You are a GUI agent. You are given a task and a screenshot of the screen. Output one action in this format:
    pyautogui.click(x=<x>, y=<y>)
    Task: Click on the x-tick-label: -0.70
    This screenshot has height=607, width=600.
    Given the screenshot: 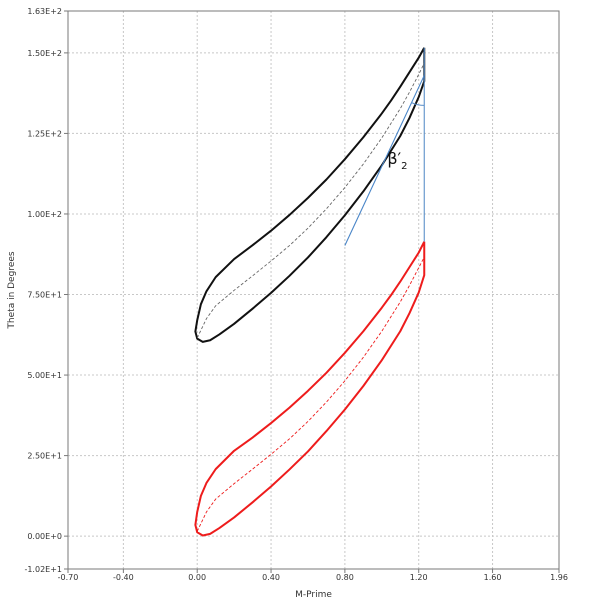 What is the action you would take?
    pyautogui.click(x=68, y=577)
    